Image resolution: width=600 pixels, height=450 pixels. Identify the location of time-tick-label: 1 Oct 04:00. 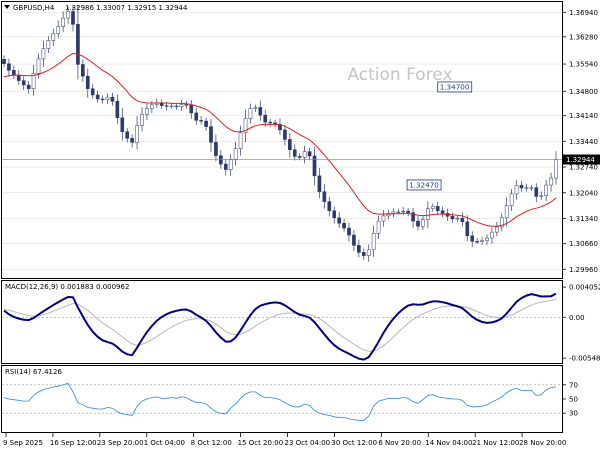
(164, 443).